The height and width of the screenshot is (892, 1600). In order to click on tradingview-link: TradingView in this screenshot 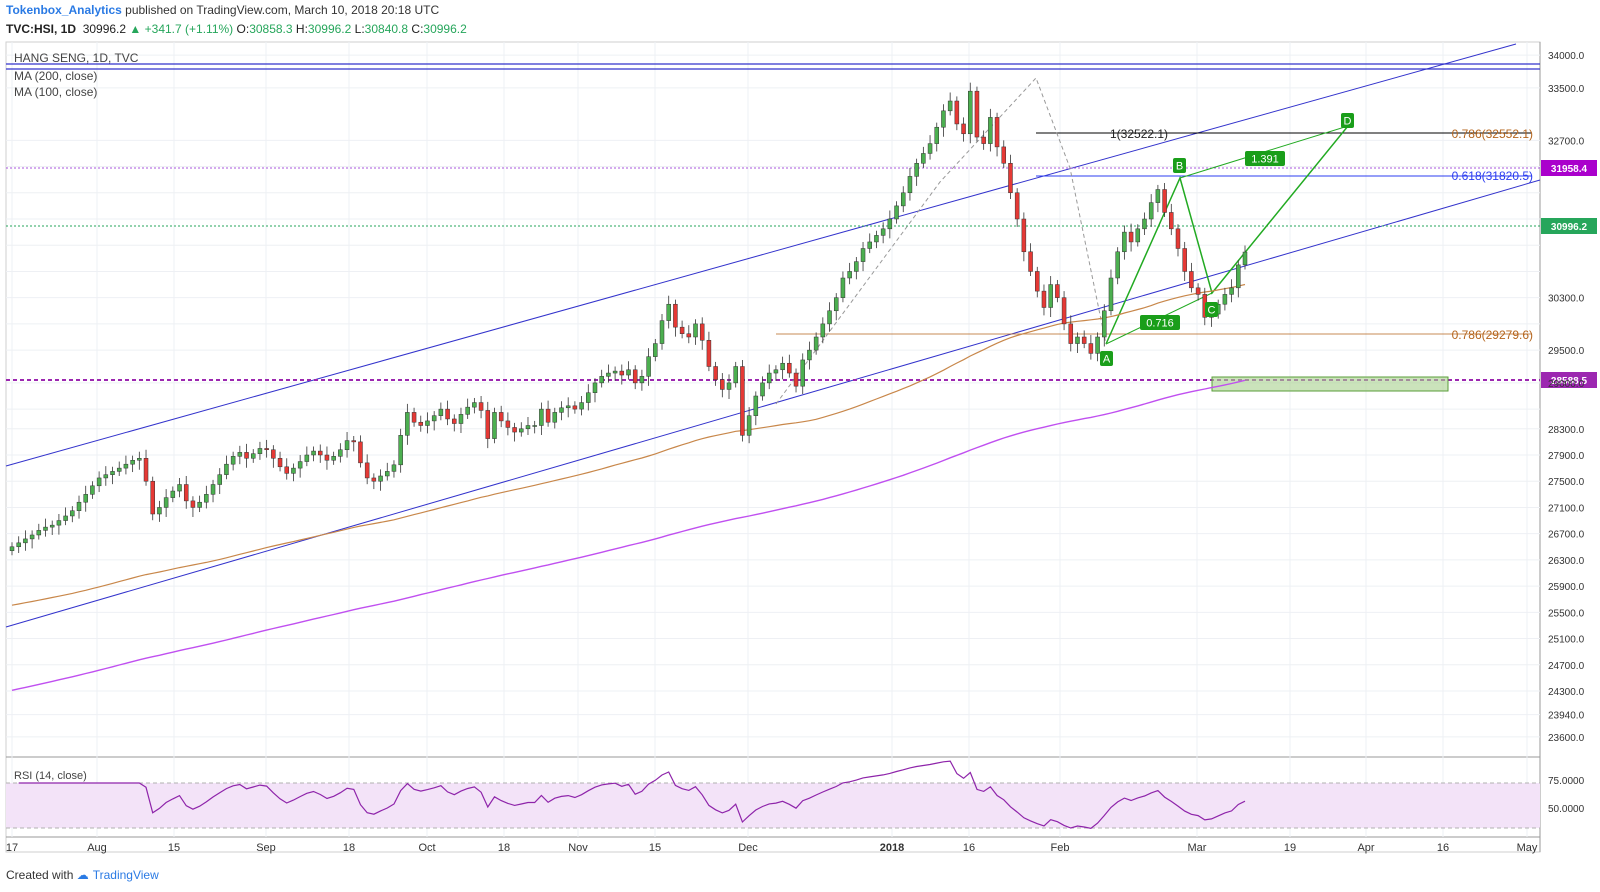, I will do `click(125, 875)`.